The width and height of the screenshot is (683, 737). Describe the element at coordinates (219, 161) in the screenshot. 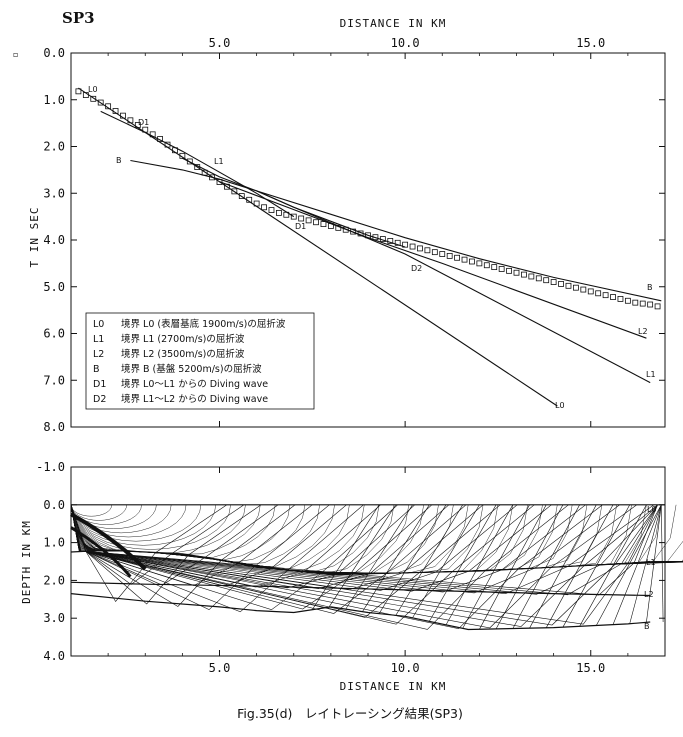

I see `curve-label-L1-mid: L1` at that location.